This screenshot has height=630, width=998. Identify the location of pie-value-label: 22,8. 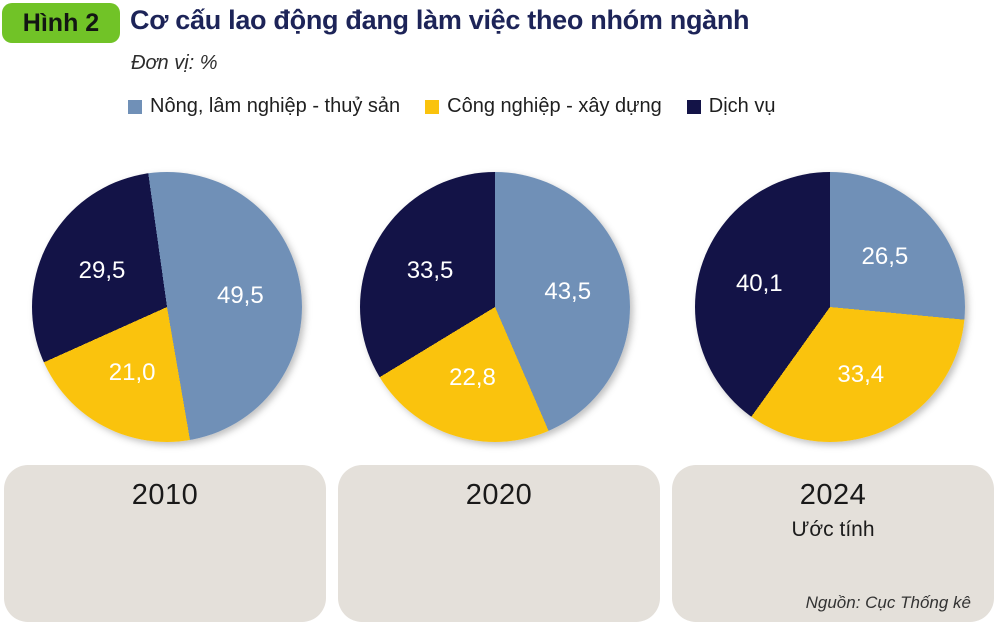
(472, 377).